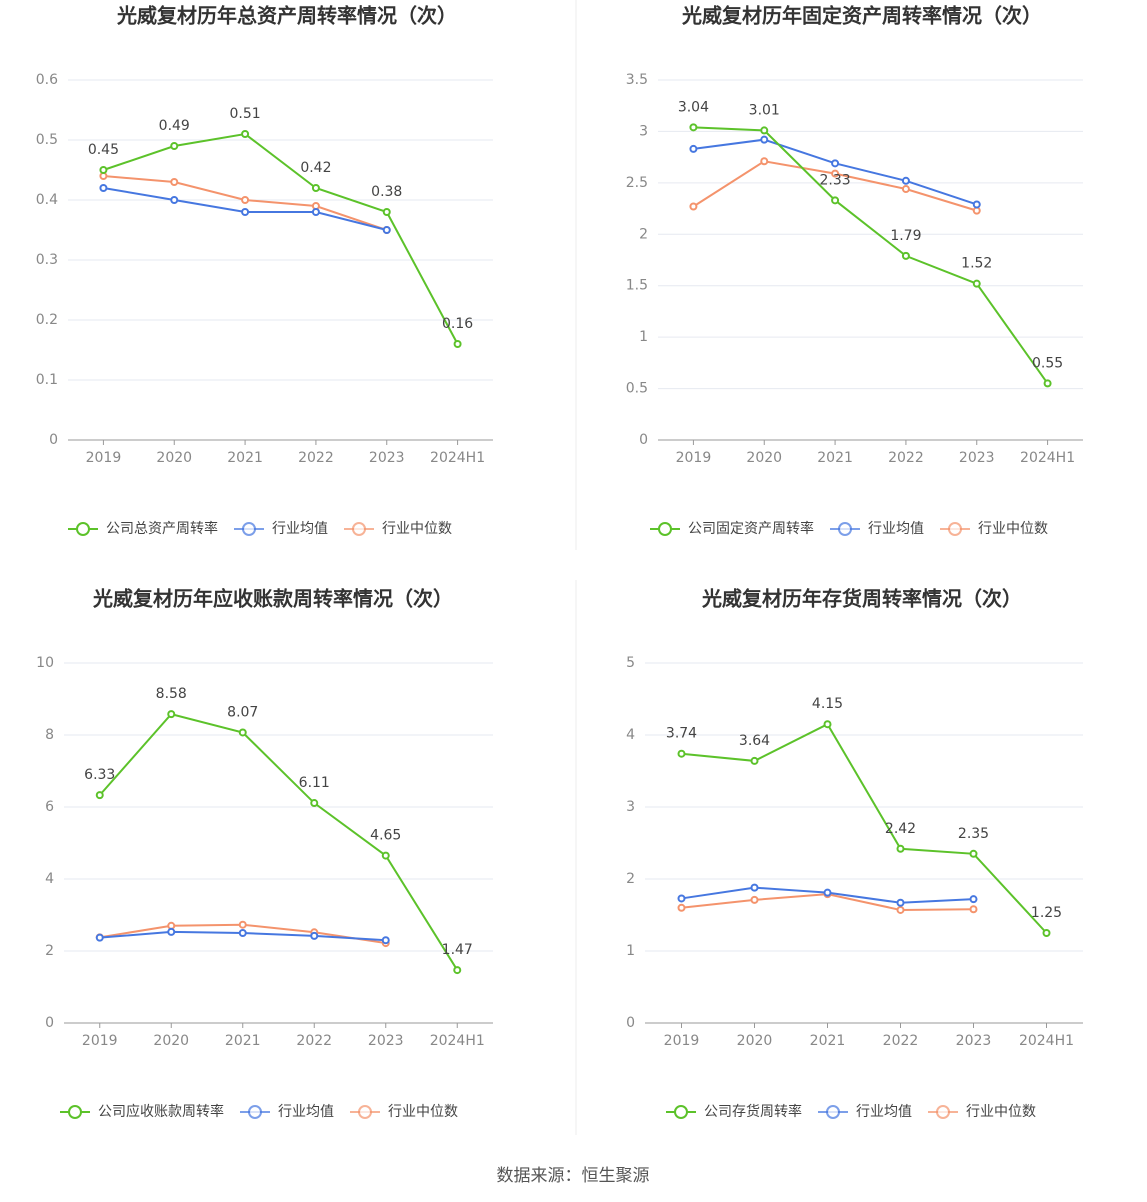 This screenshot has width=1147, height=1202. Describe the element at coordinates (457, 1041) in the screenshot. I see `x-tick-label: 2024H1` at that location.